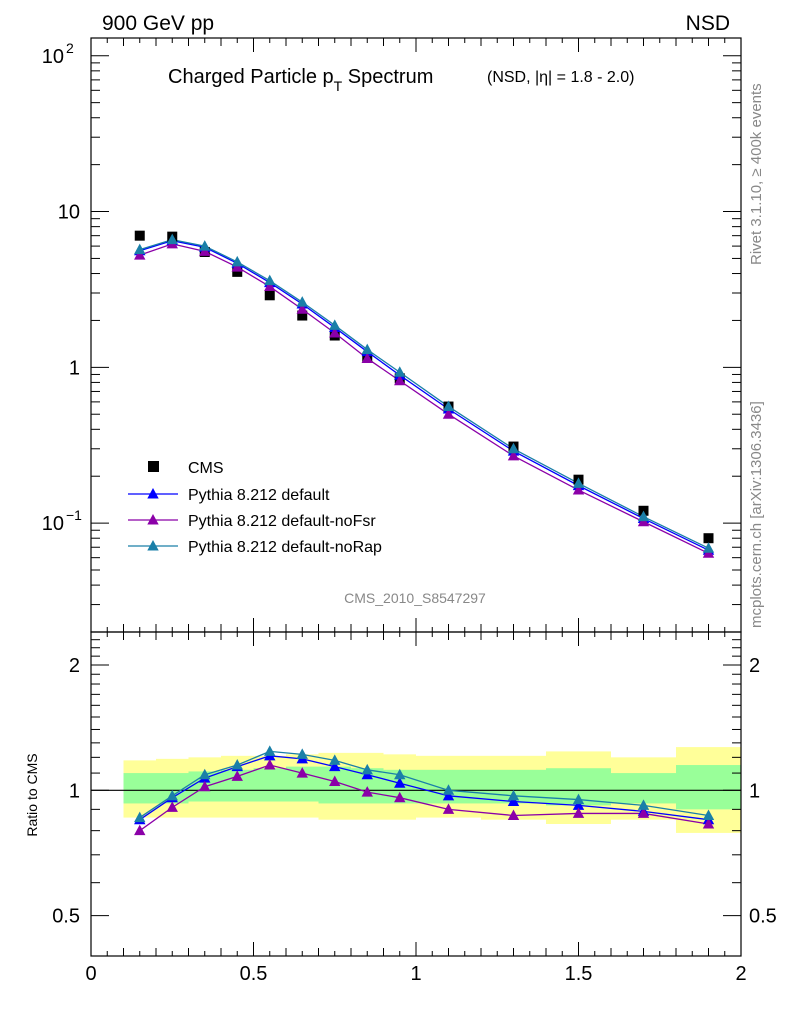 This screenshot has width=786, height=1024. What do you see at coordinates (259, 495) in the screenshot?
I see `legend-label: Pythia 8.212 default` at bounding box center [259, 495].